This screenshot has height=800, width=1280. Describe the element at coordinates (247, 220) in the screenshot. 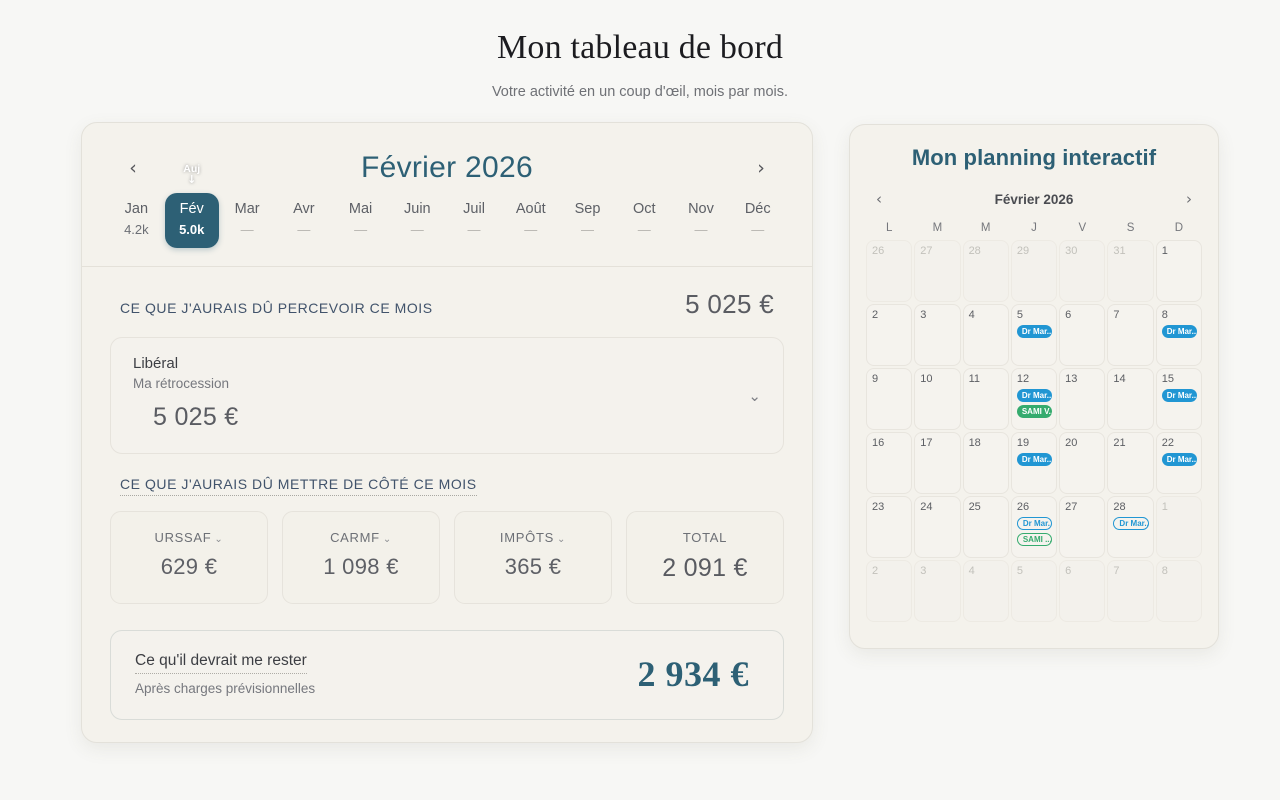

I see `month-tab-mar: Mar —` at that location.